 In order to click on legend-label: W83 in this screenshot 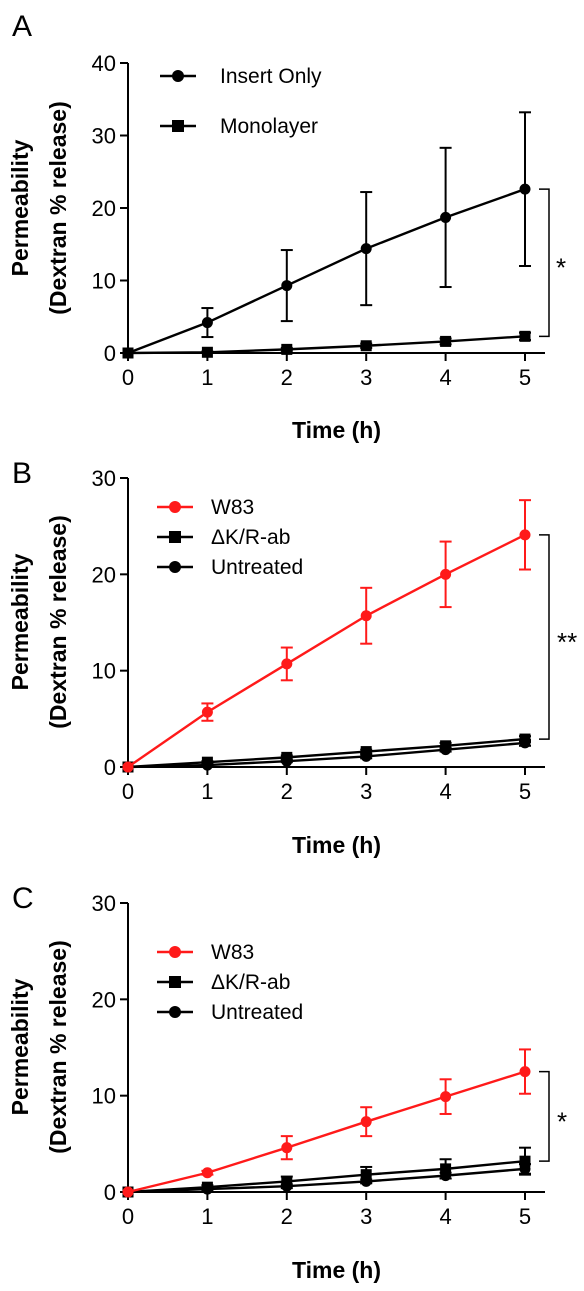, I will do `click(232, 952)`.